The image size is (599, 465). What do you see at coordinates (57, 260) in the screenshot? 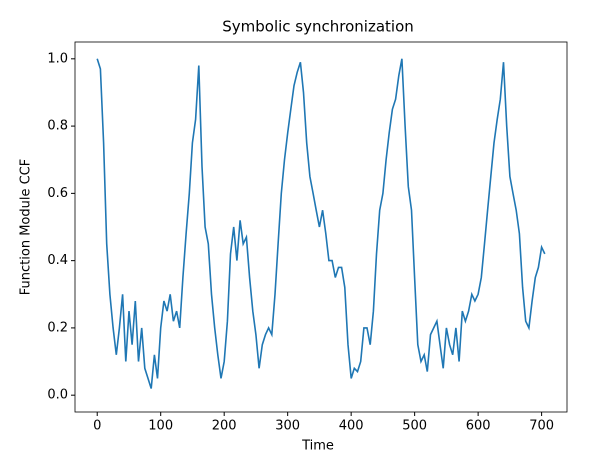
I see `y-tick-label: 0.4` at bounding box center [57, 260].